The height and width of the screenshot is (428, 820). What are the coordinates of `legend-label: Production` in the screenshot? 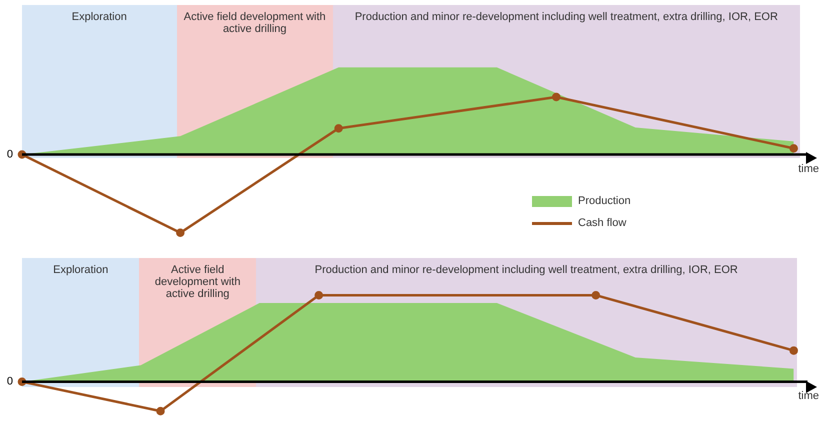 It's located at (604, 201).